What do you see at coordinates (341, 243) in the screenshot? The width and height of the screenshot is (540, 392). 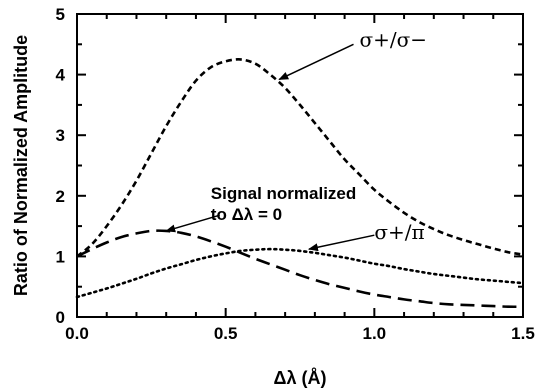 I see `arrow-sigma-plus-pi` at bounding box center [341, 243].